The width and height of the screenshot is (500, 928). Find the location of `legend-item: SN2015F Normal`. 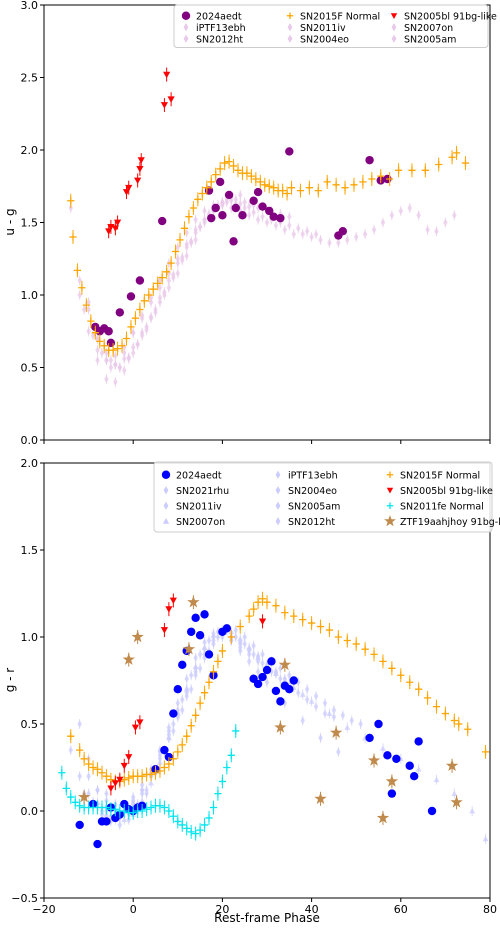

legend-item: SN2015F Normal is located at coordinates (333, 16).